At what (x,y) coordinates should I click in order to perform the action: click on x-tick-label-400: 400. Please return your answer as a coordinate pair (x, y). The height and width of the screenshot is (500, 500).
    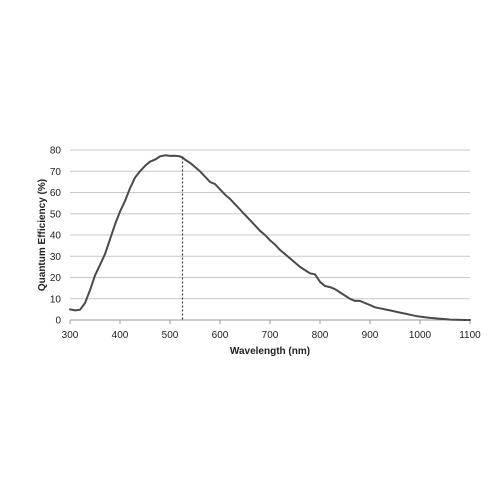
    Looking at the image, I should click on (120, 335).